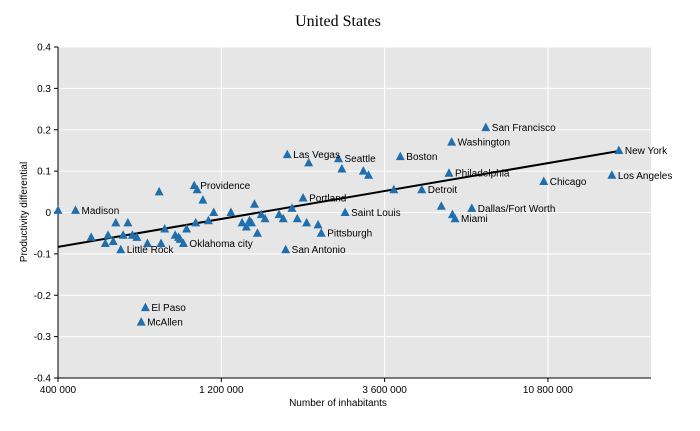 The height and width of the screenshot is (431, 700). I want to click on data-point-label: Philadelphia, so click(482, 174).